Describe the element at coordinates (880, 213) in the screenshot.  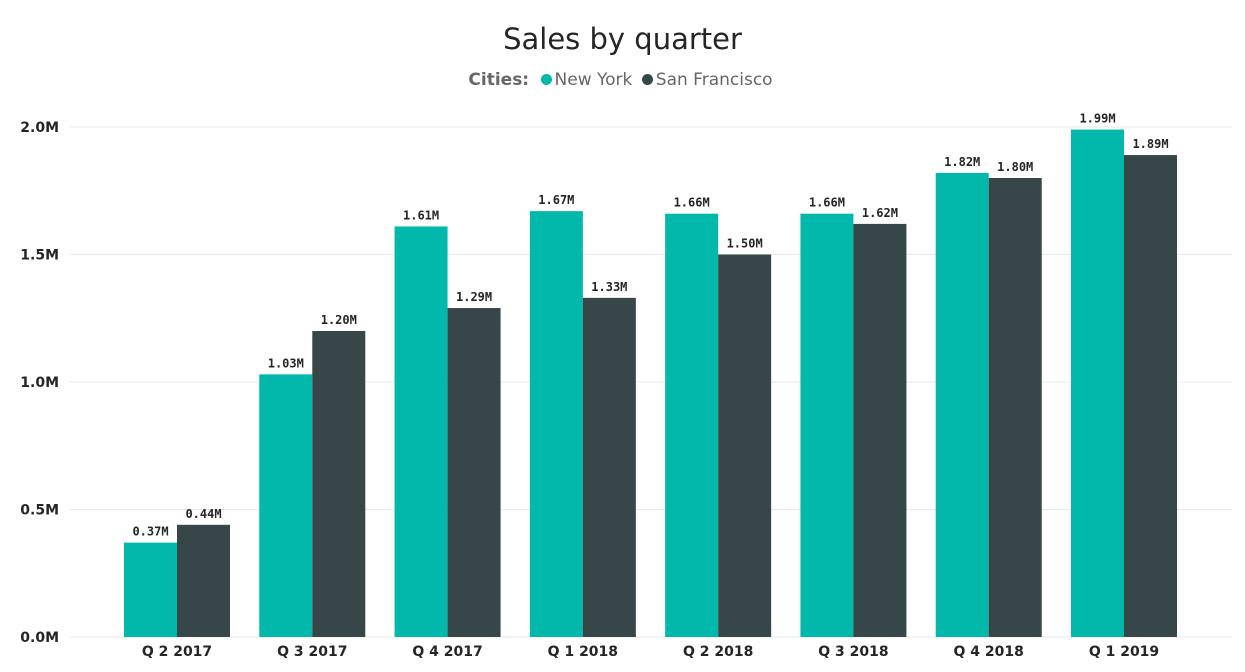
I see `data-label: 1.62M` at that location.